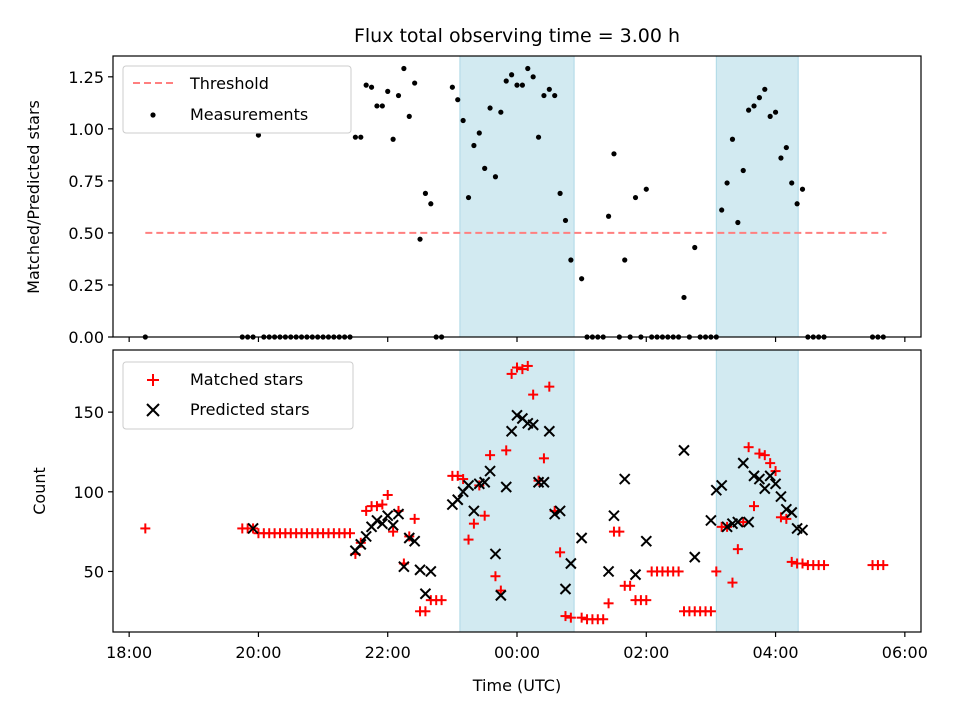 Image resolution: width=960 pixels, height=720 pixels. Describe the element at coordinates (238, 395) in the screenshot. I see `bottom-legend-box` at that location.